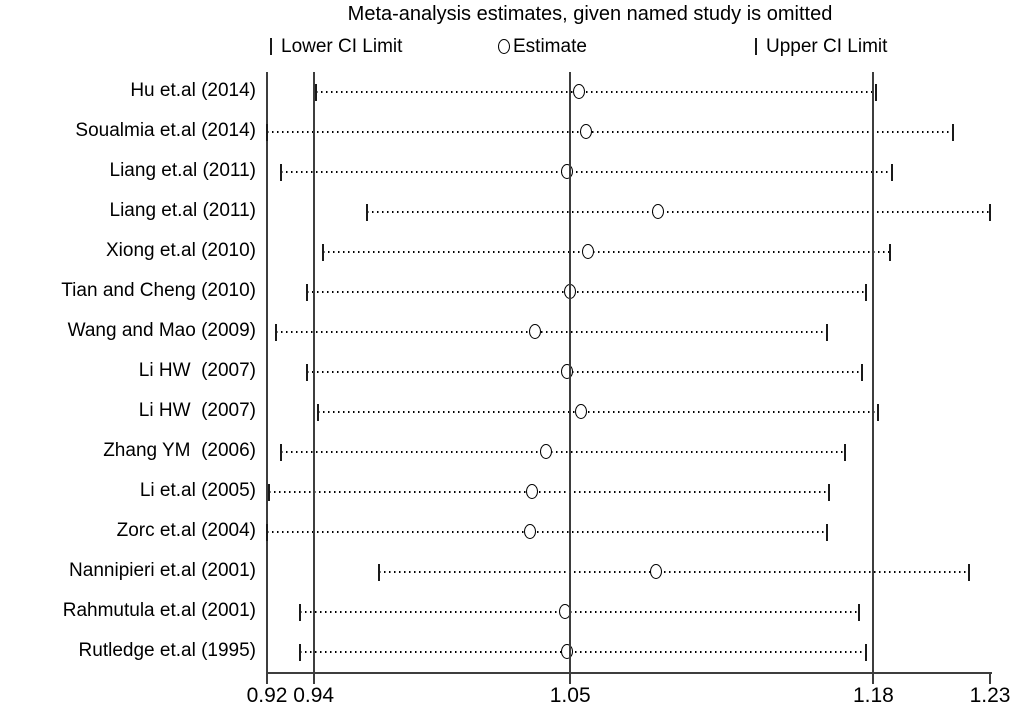 The width and height of the screenshot is (1024, 716). I want to click on x-axis-tick-label: 1.05, so click(570, 695).